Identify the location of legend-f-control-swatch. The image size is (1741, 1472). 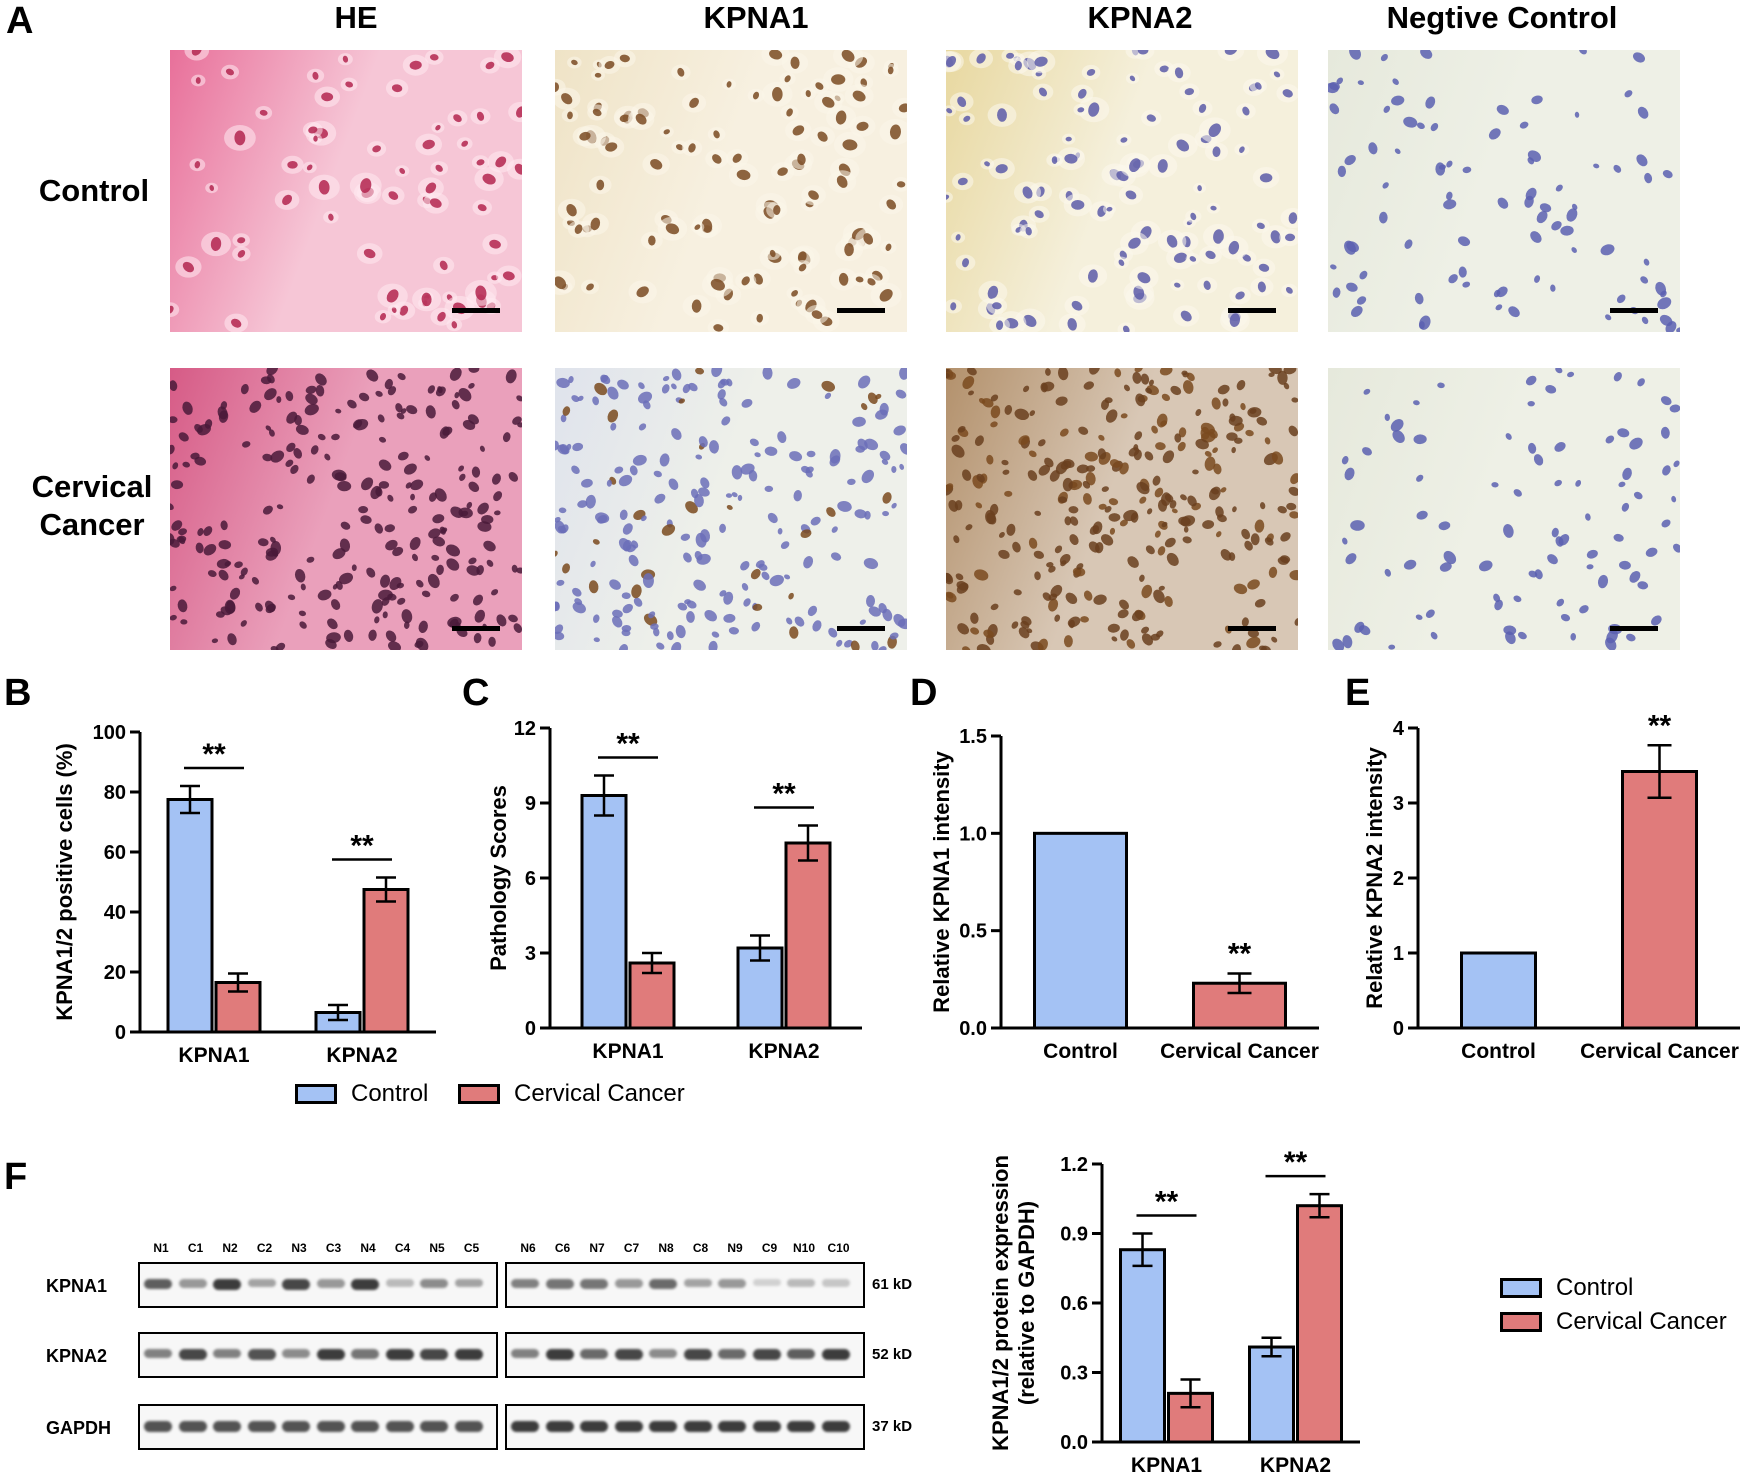
(1521, 1288).